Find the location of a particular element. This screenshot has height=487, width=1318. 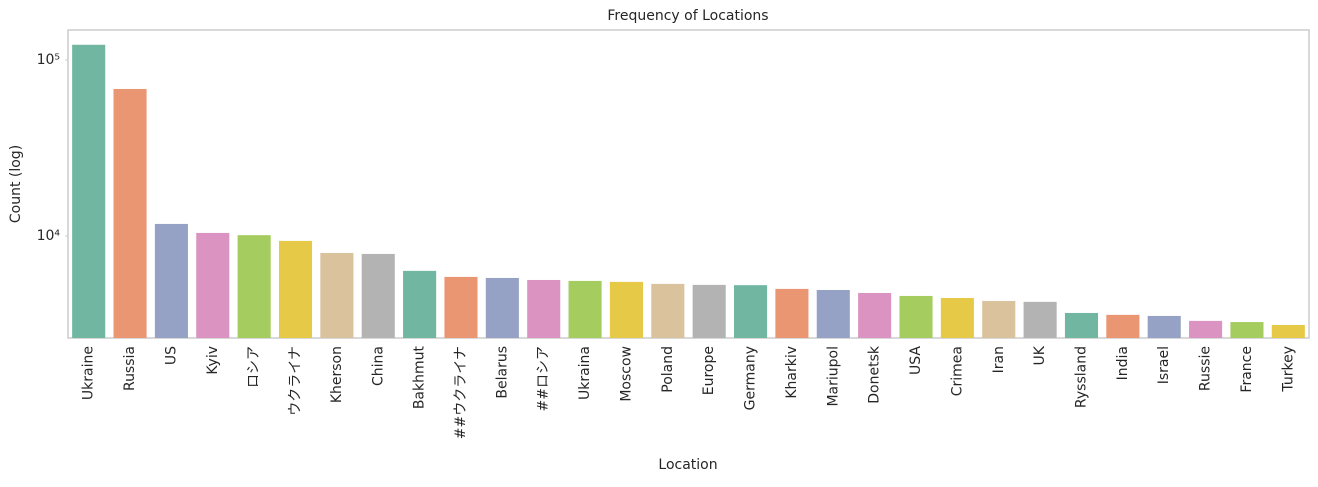

x-tick-label: Kherson is located at coordinates (337, 374).